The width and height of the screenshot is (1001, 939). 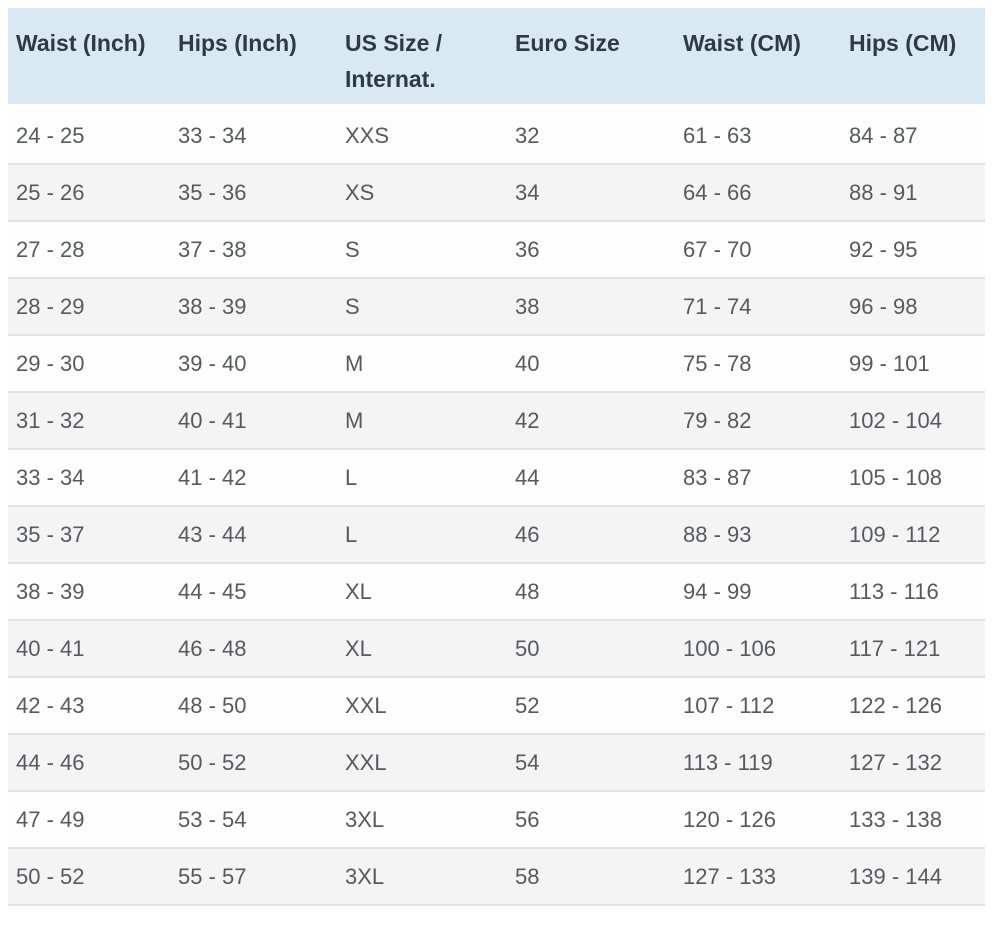 I want to click on table-cell-us-size: XS, so click(x=424, y=193).